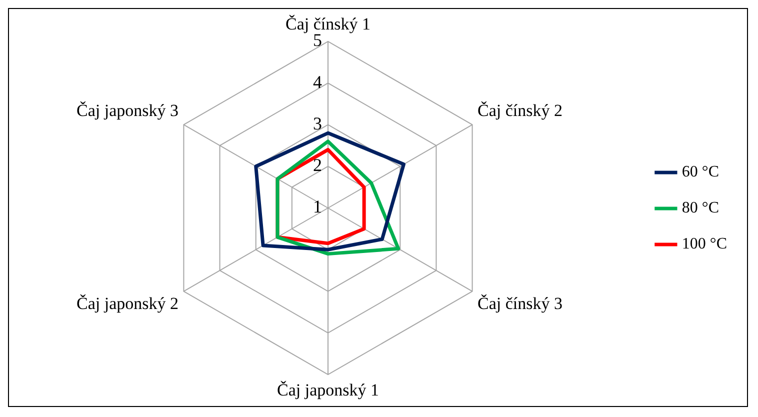 The image size is (758, 417). I want to click on legend-label: 80 °C, so click(701, 208).